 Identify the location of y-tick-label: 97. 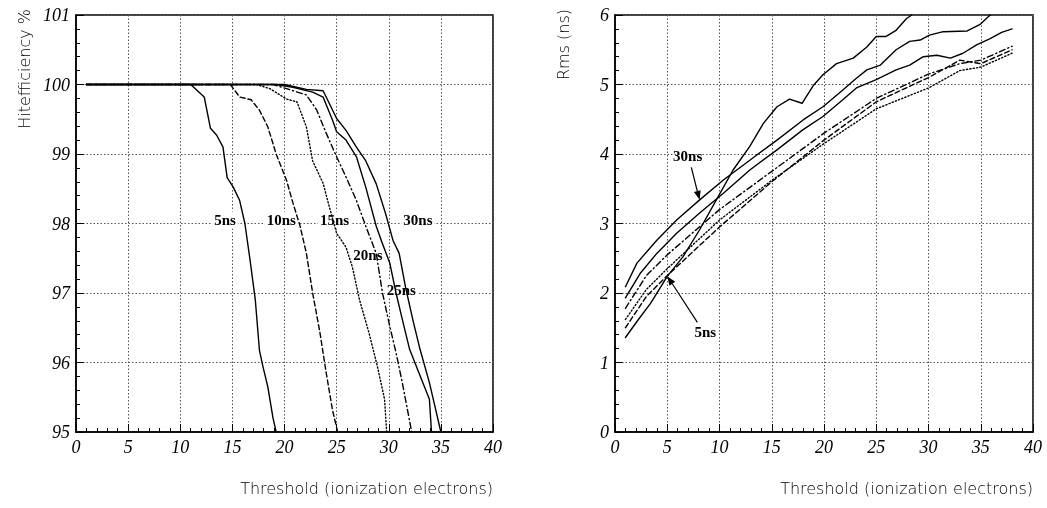
(61, 293).